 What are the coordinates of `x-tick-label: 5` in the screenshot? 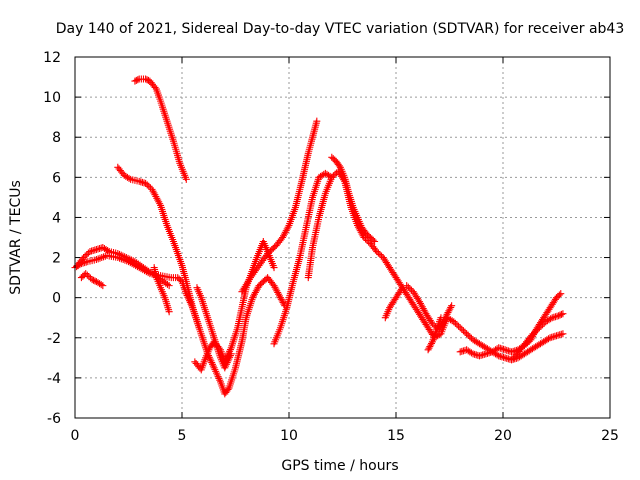 It's located at (182, 436).